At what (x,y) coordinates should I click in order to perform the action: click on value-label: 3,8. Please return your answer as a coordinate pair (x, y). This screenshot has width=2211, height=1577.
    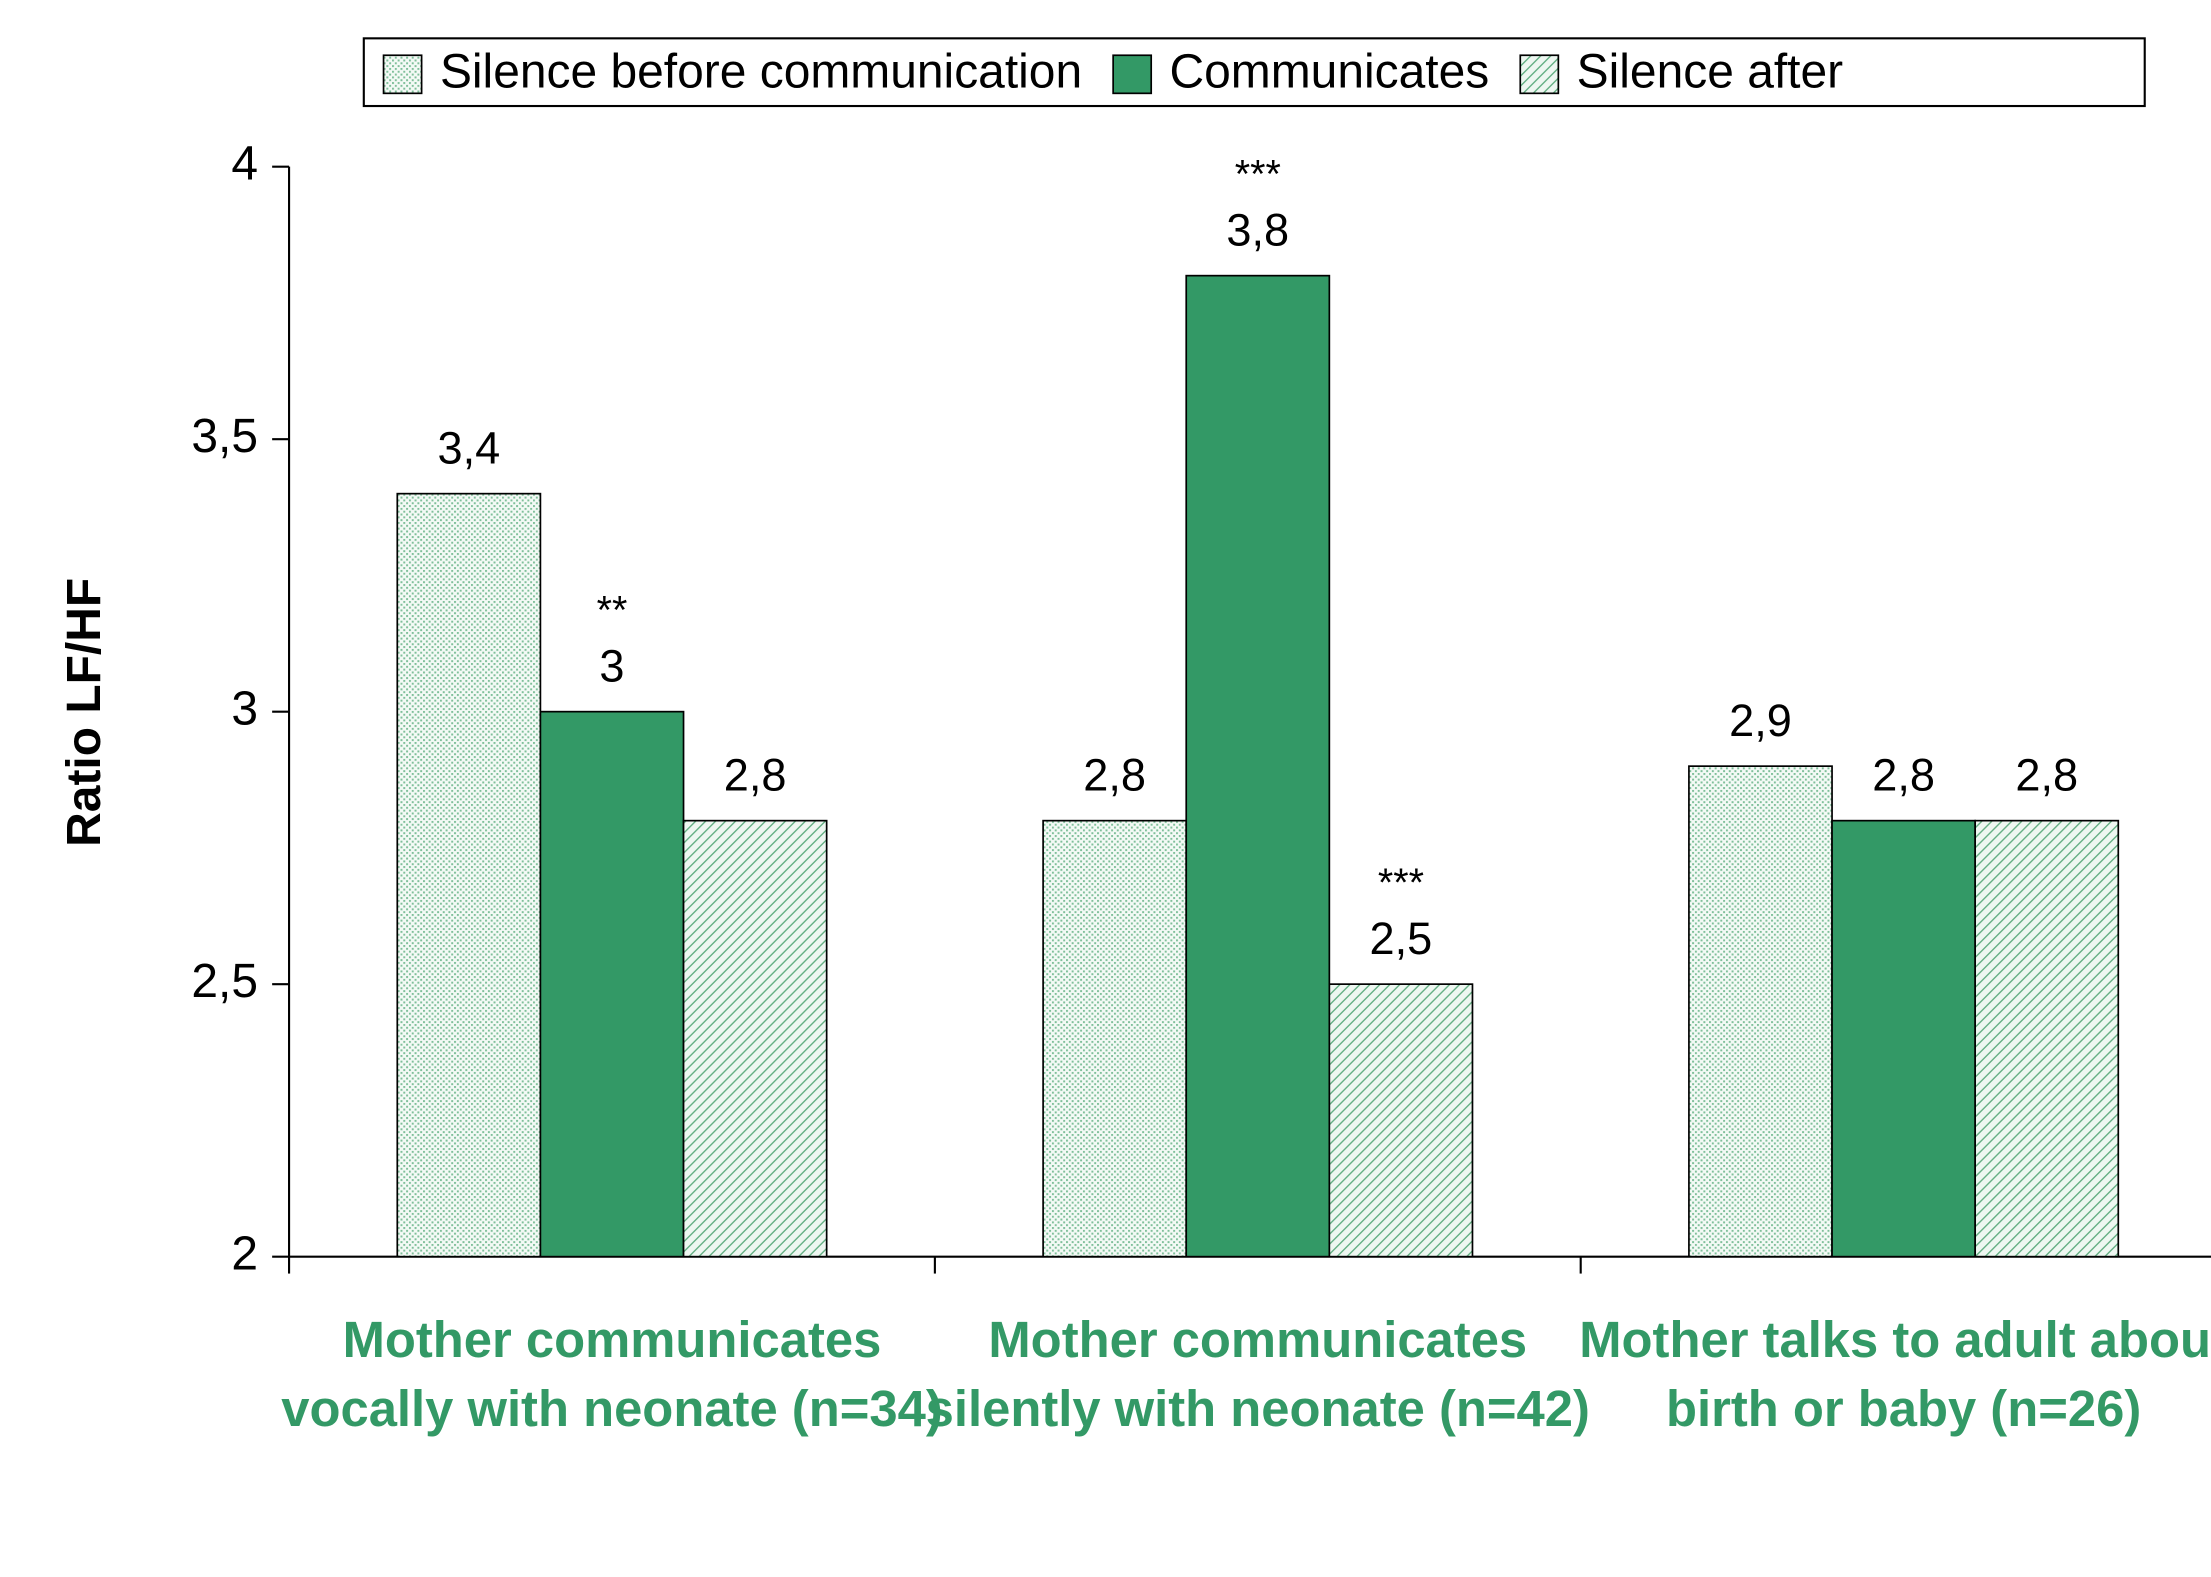
    Looking at the image, I should click on (1257, 229).